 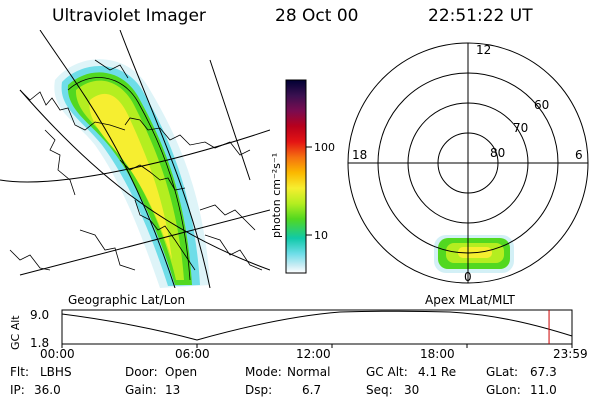 I want to click on colorbar-tick-100: 100, so click(x=324, y=147).